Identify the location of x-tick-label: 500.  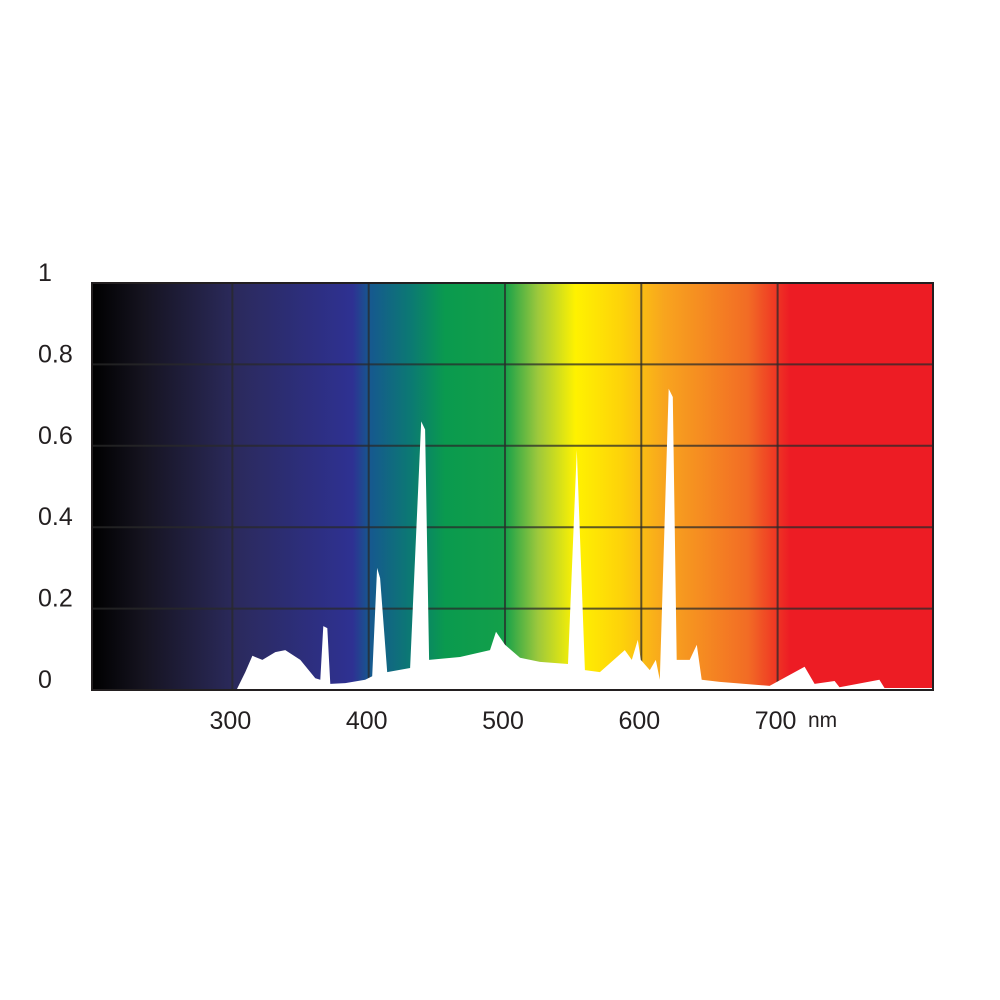
(503, 721).